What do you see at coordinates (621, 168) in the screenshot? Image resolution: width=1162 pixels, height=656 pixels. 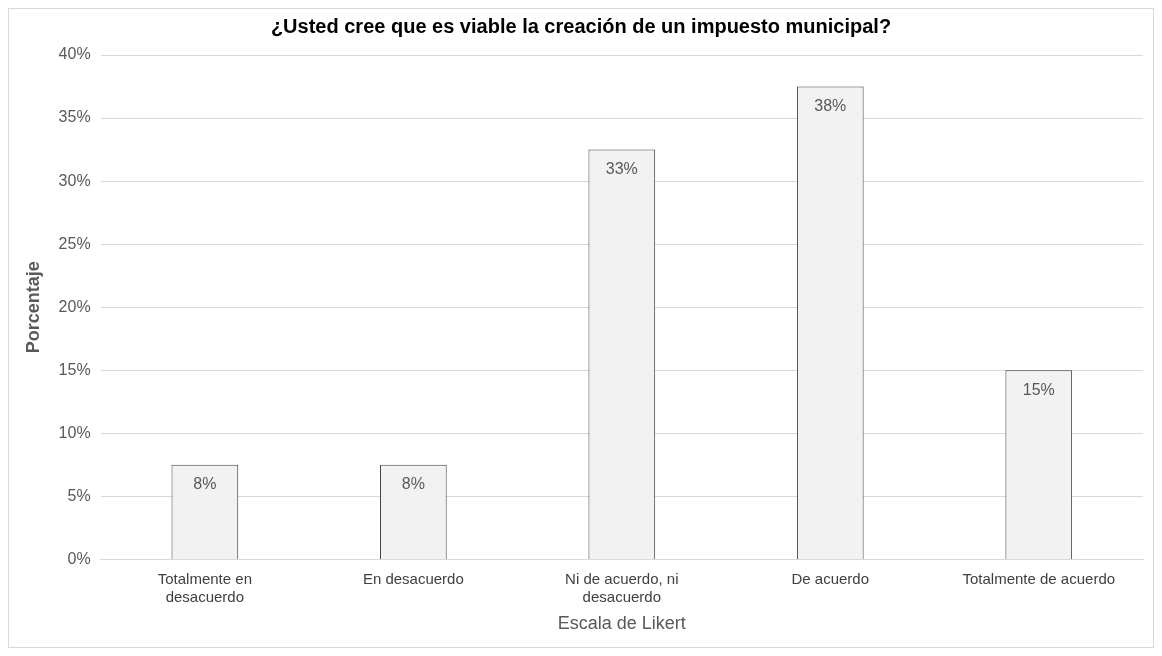 I see `data-label: 33%` at bounding box center [621, 168].